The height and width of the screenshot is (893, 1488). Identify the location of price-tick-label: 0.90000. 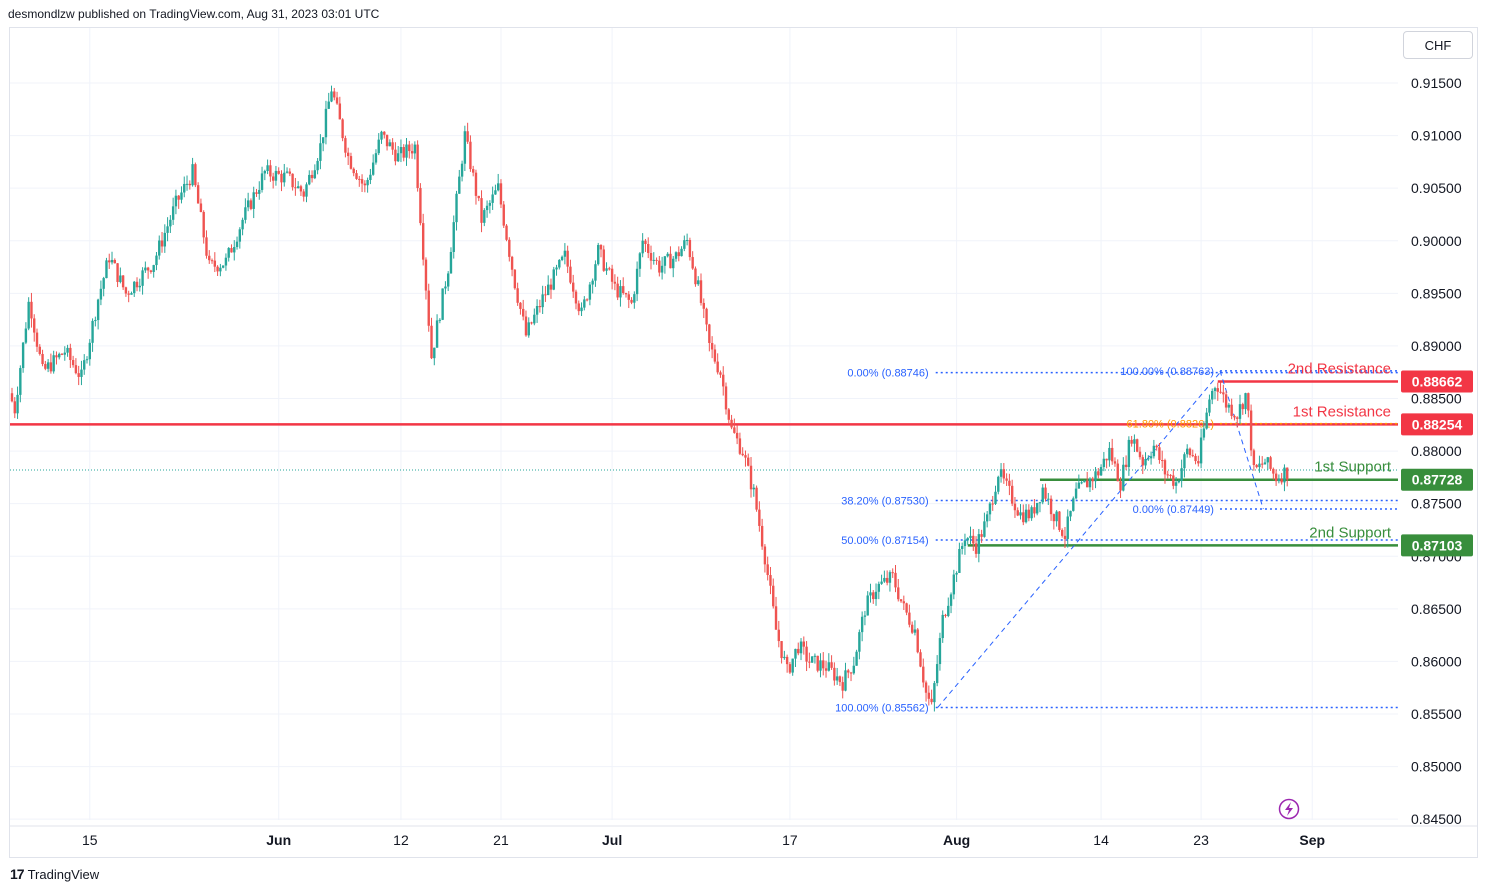
(1436, 241).